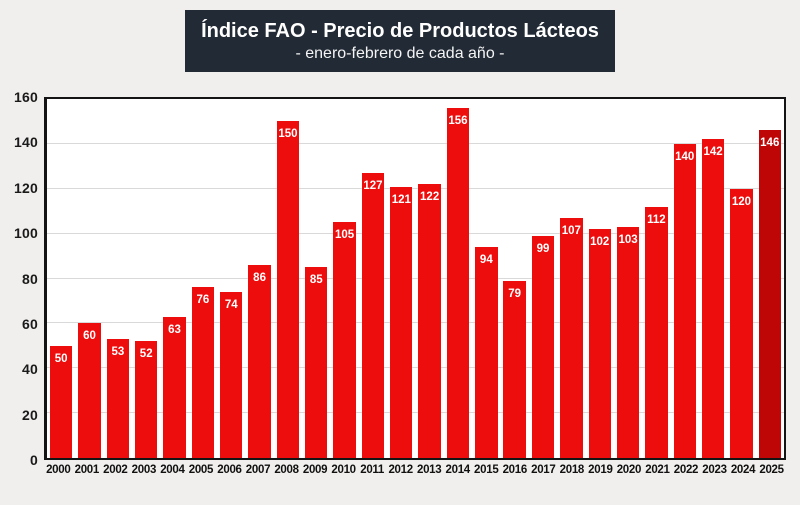  What do you see at coordinates (89, 336) in the screenshot?
I see `bar-value-label: 60` at bounding box center [89, 336].